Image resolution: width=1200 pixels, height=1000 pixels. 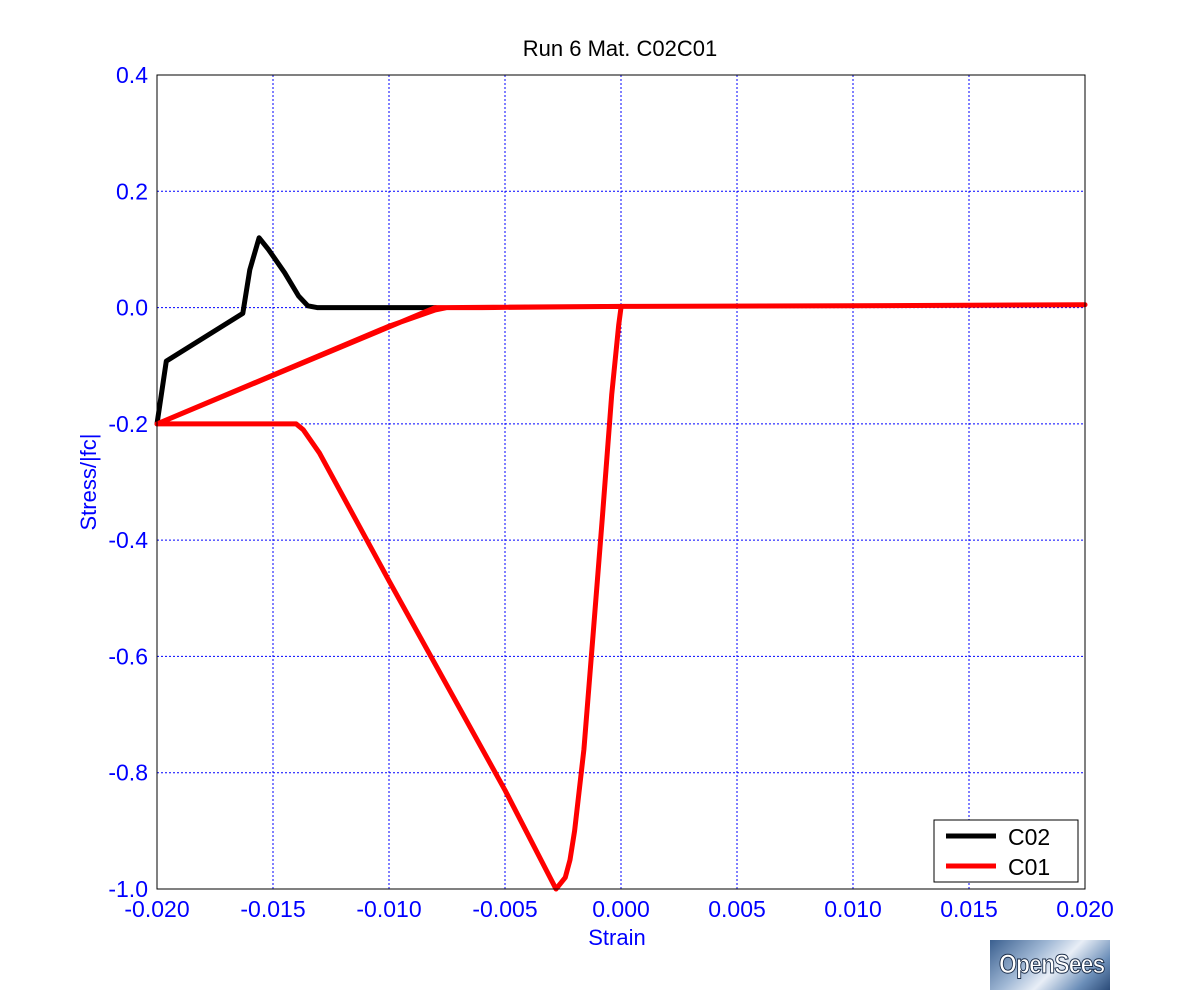 What do you see at coordinates (132, 308) in the screenshot?
I see `y-tick-label: 0.0` at bounding box center [132, 308].